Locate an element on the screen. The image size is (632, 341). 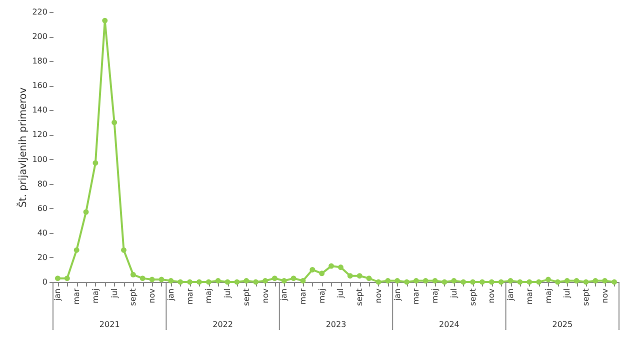
text: 2022 is located at coordinates (222, 324).